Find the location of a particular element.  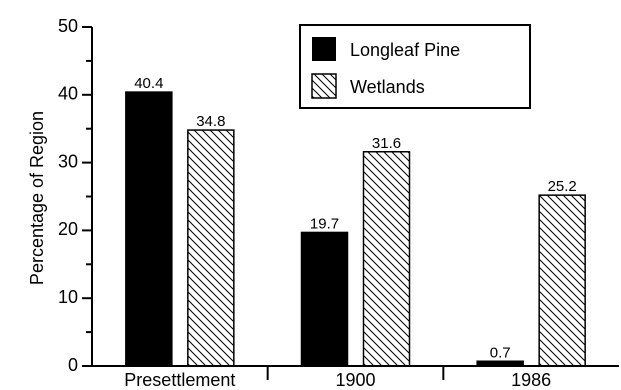

data-label: 25.2 is located at coordinates (562, 186).